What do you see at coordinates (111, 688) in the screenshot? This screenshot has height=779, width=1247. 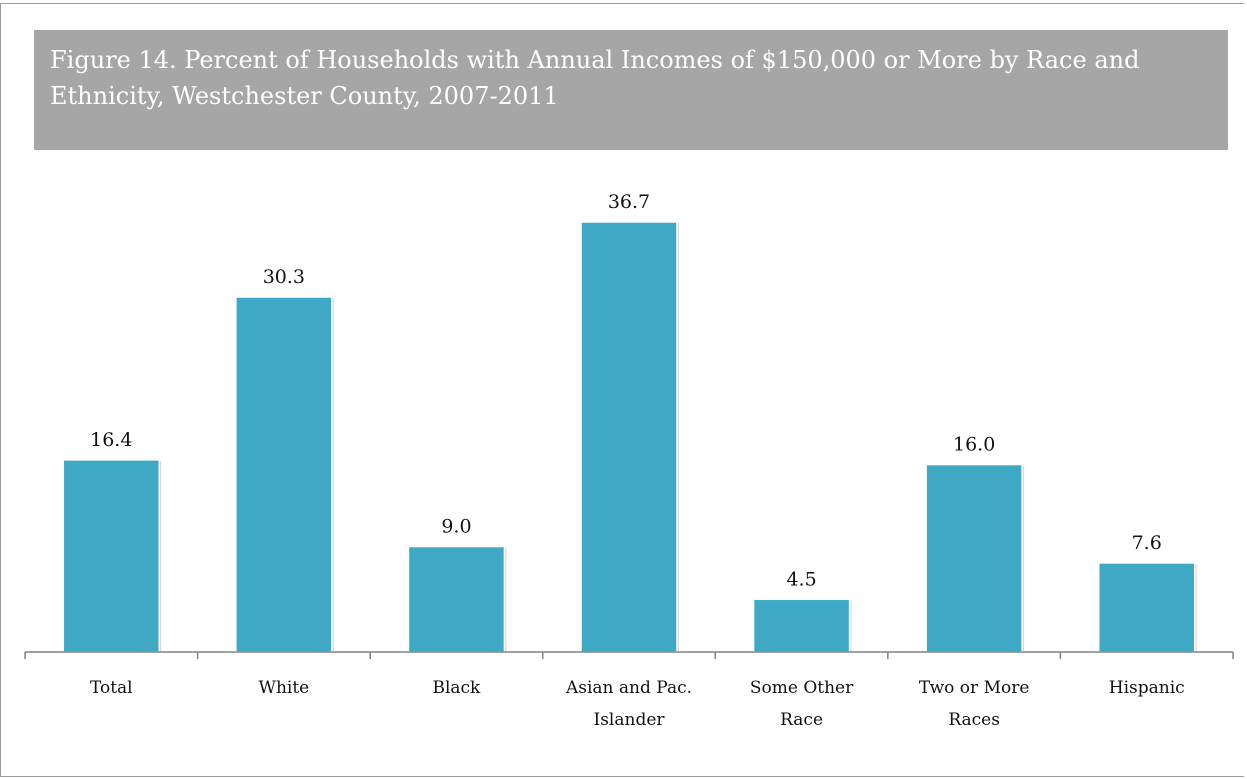 I see `tick-label: Total` at bounding box center [111, 688].